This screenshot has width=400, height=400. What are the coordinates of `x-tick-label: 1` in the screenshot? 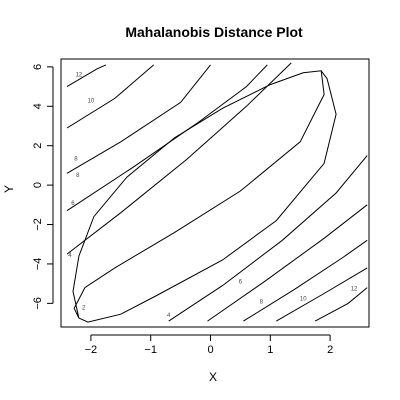 It's located at (270, 350).